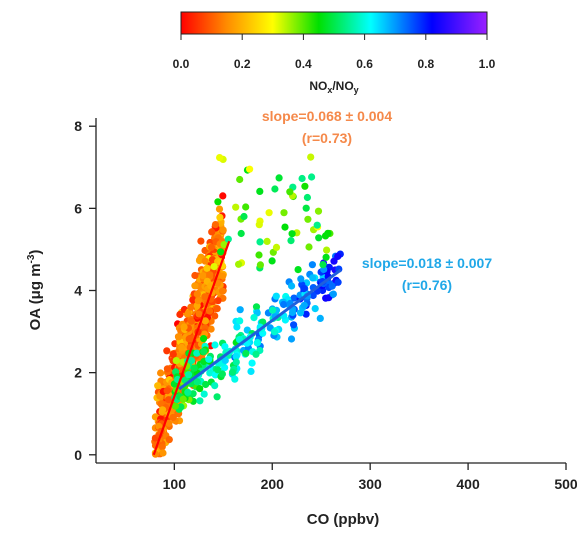 This screenshot has height=533, width=577. Describe the element at coordinates (327, 127) in the screenshot. I see `fit-annotation-steep: slope=0.068 ± 0.004 (r=0.73)` at that location.